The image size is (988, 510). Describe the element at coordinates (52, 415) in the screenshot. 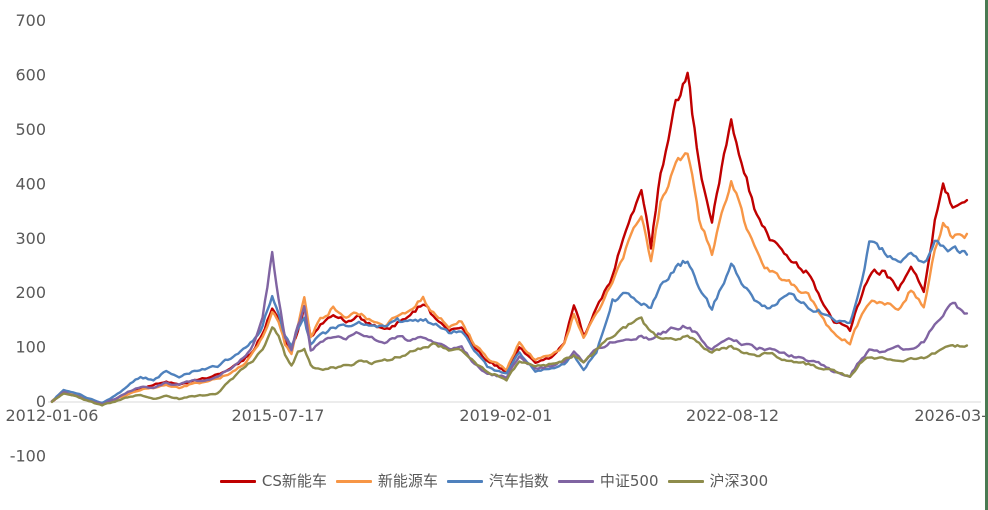

I see `x-axis-tick-label: 2012-01-06` at that location.